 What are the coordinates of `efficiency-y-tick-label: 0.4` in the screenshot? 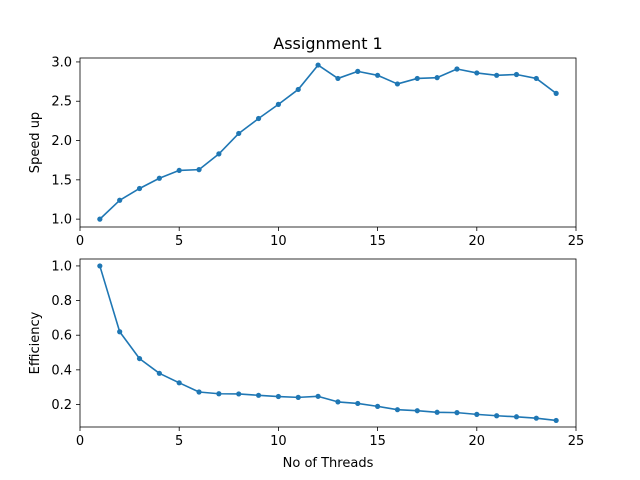 It's located at (61, 370).